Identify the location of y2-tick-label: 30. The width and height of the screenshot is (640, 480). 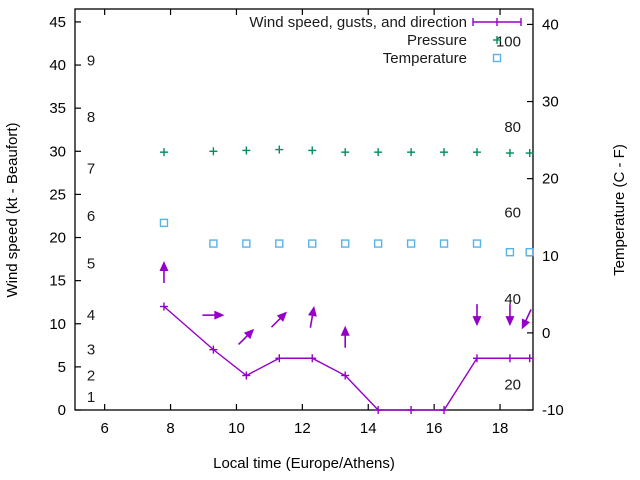
(550, 102).